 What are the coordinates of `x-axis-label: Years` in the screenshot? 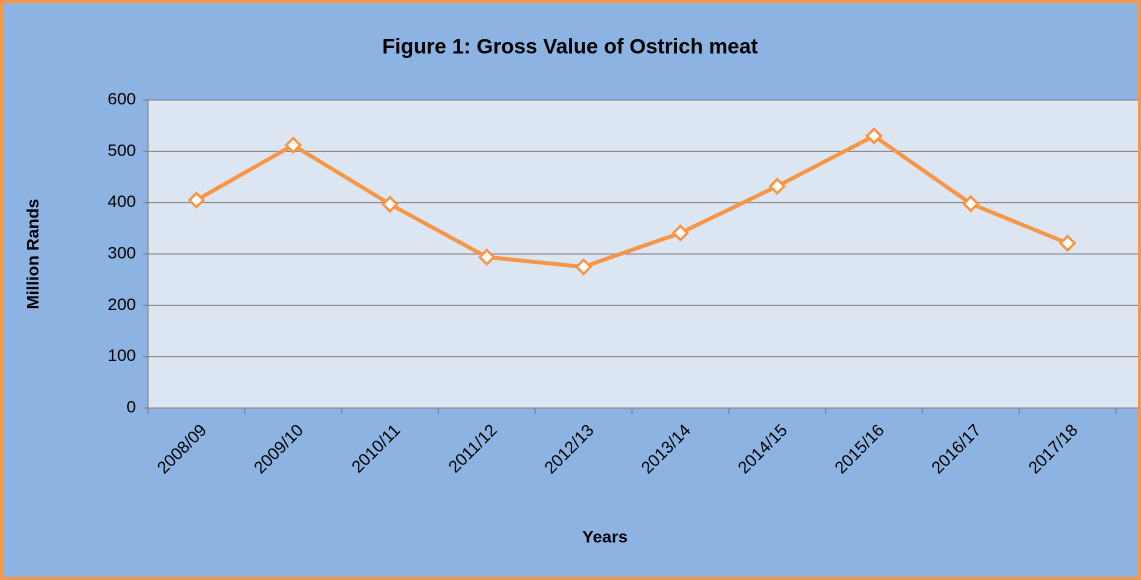 It's located at (604, 536).